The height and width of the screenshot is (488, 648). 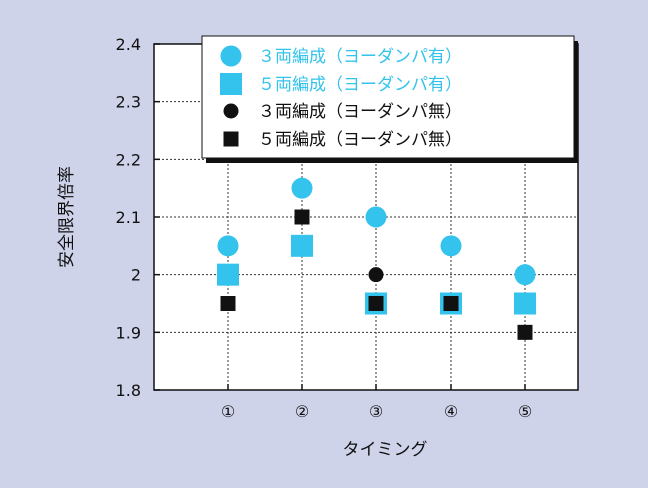 I want to click on y-tick-labels: 1.8 1.9 2 2.1 2.2 2.3 2.4, so click(x=128, y=217).